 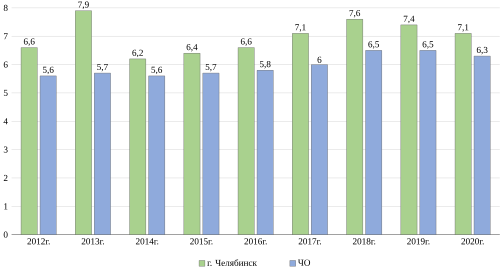 What do you see at coordinates (192, 48) in the screenshot?
I see `data-label: 6,4` at bounding box center [192, 48].